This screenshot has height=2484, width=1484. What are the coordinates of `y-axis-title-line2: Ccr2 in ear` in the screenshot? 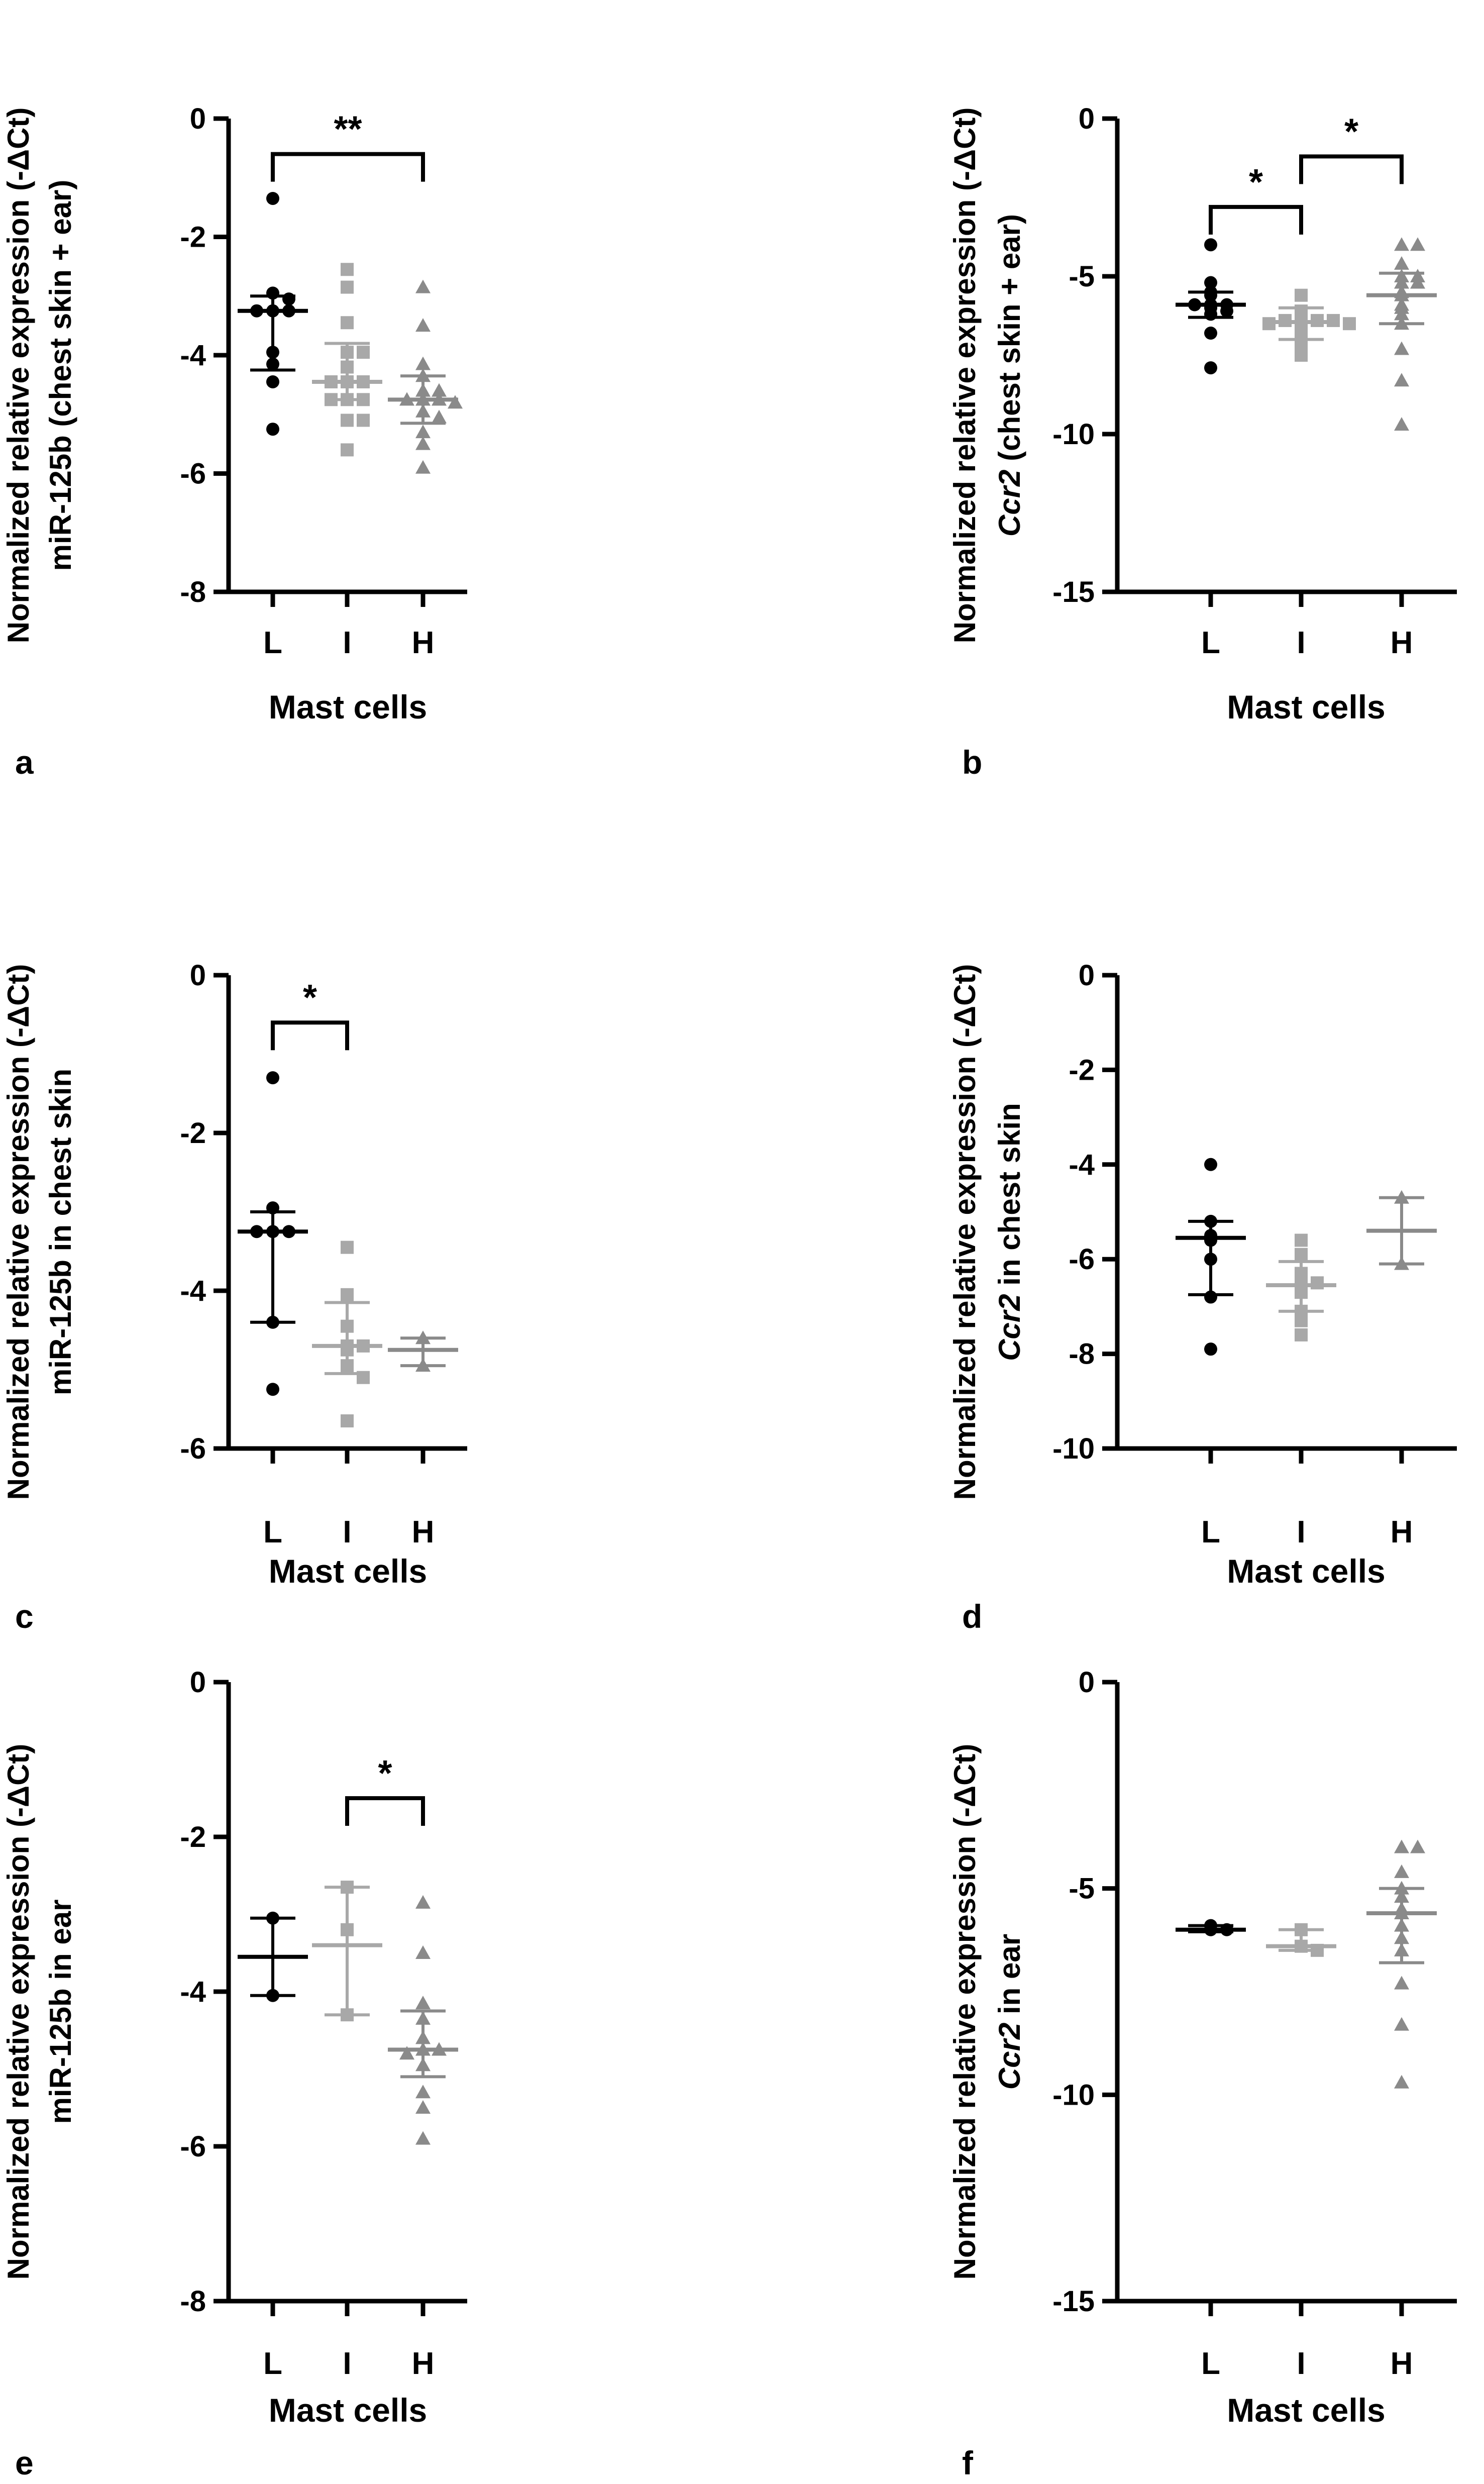 It's located at (1009, 2012).